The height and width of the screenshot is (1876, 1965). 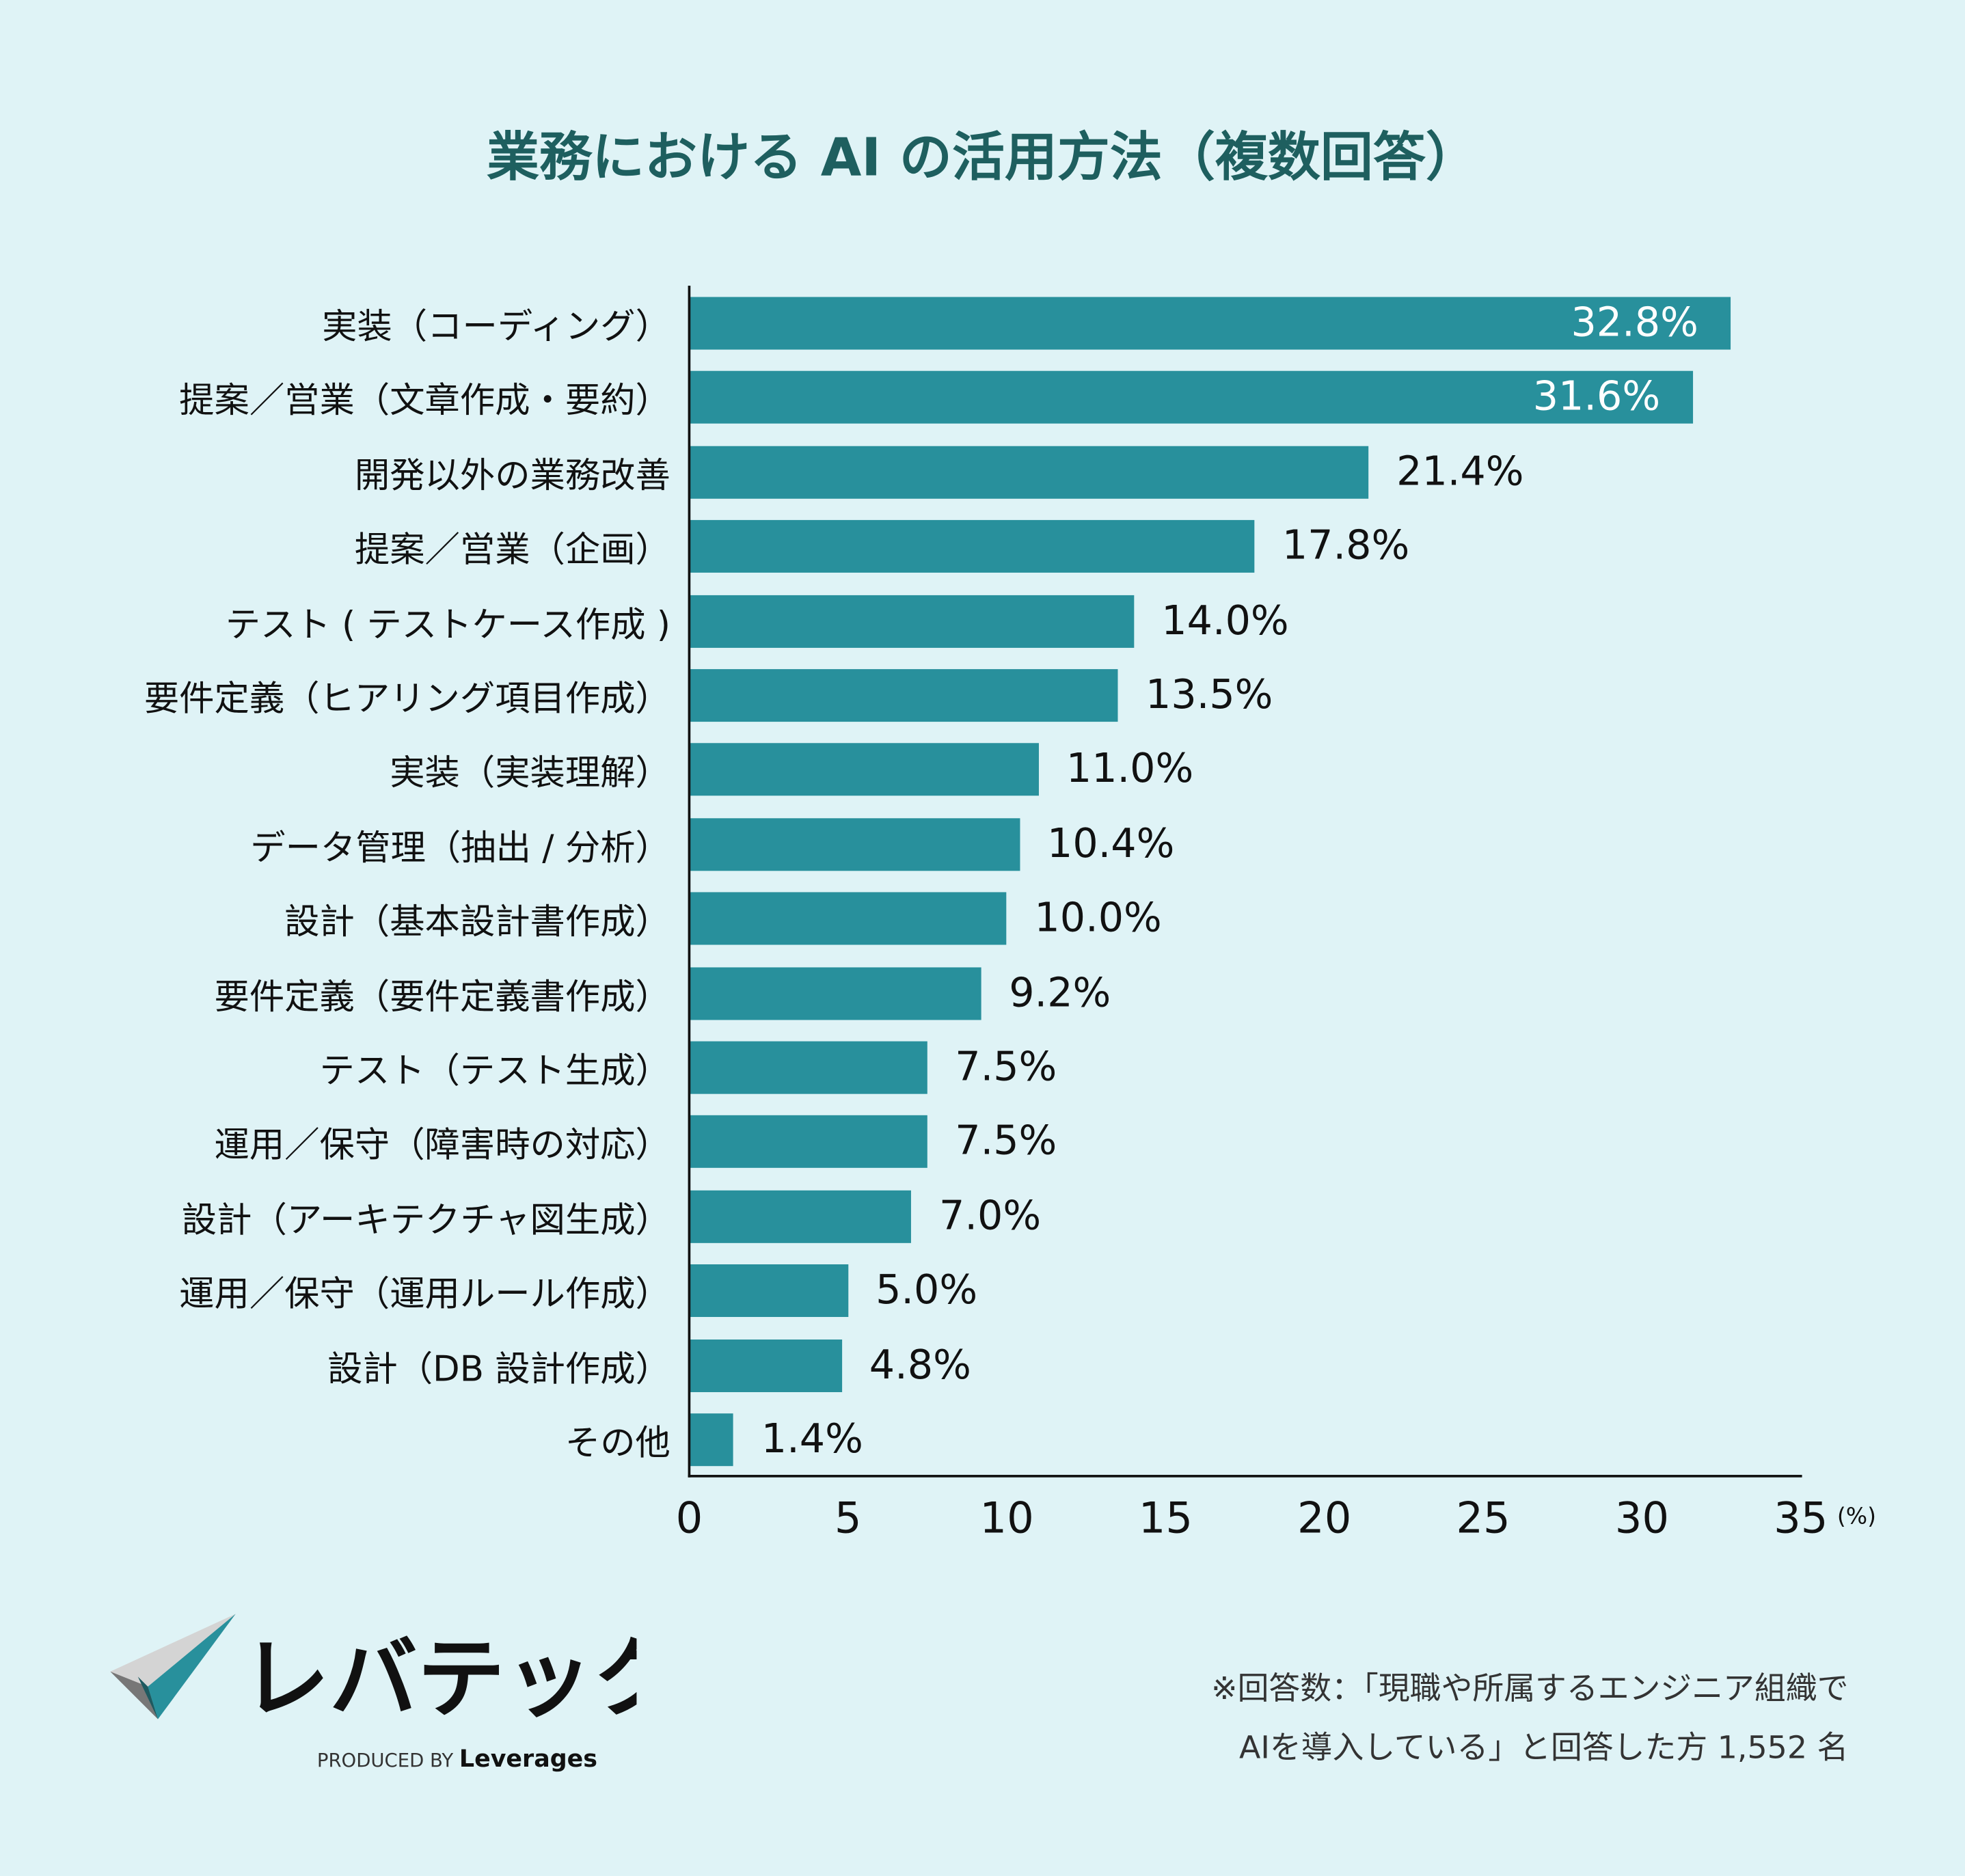 What do you see at coordinates (457, 1759) in the screenshot?
I see `produced-by-text: PRODUCED BY Leverages` at bounding box center [457, 1759].